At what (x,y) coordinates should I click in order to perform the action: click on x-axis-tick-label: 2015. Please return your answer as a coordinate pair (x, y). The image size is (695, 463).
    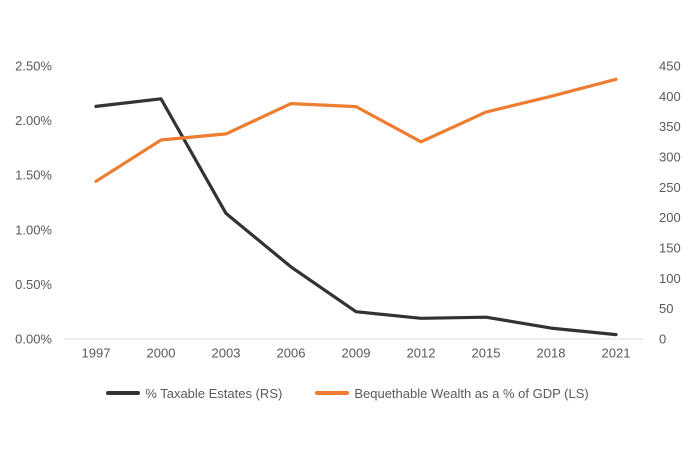
    Looking at the image, I should click on (486, 353).